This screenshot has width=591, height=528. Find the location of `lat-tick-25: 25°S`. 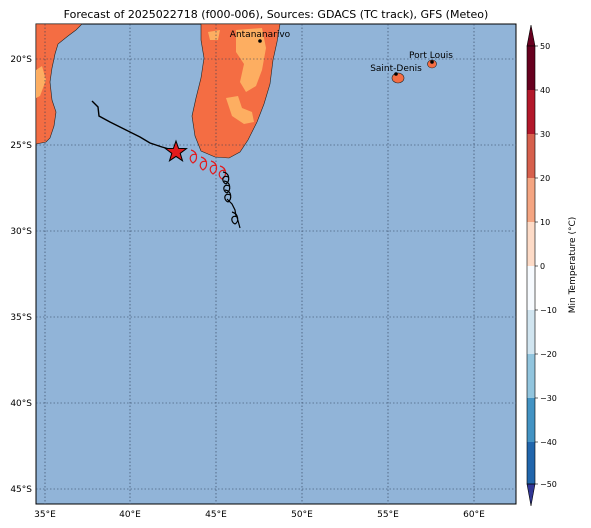

lat-tick-25: 25°S is located at coordinates (21, 146).